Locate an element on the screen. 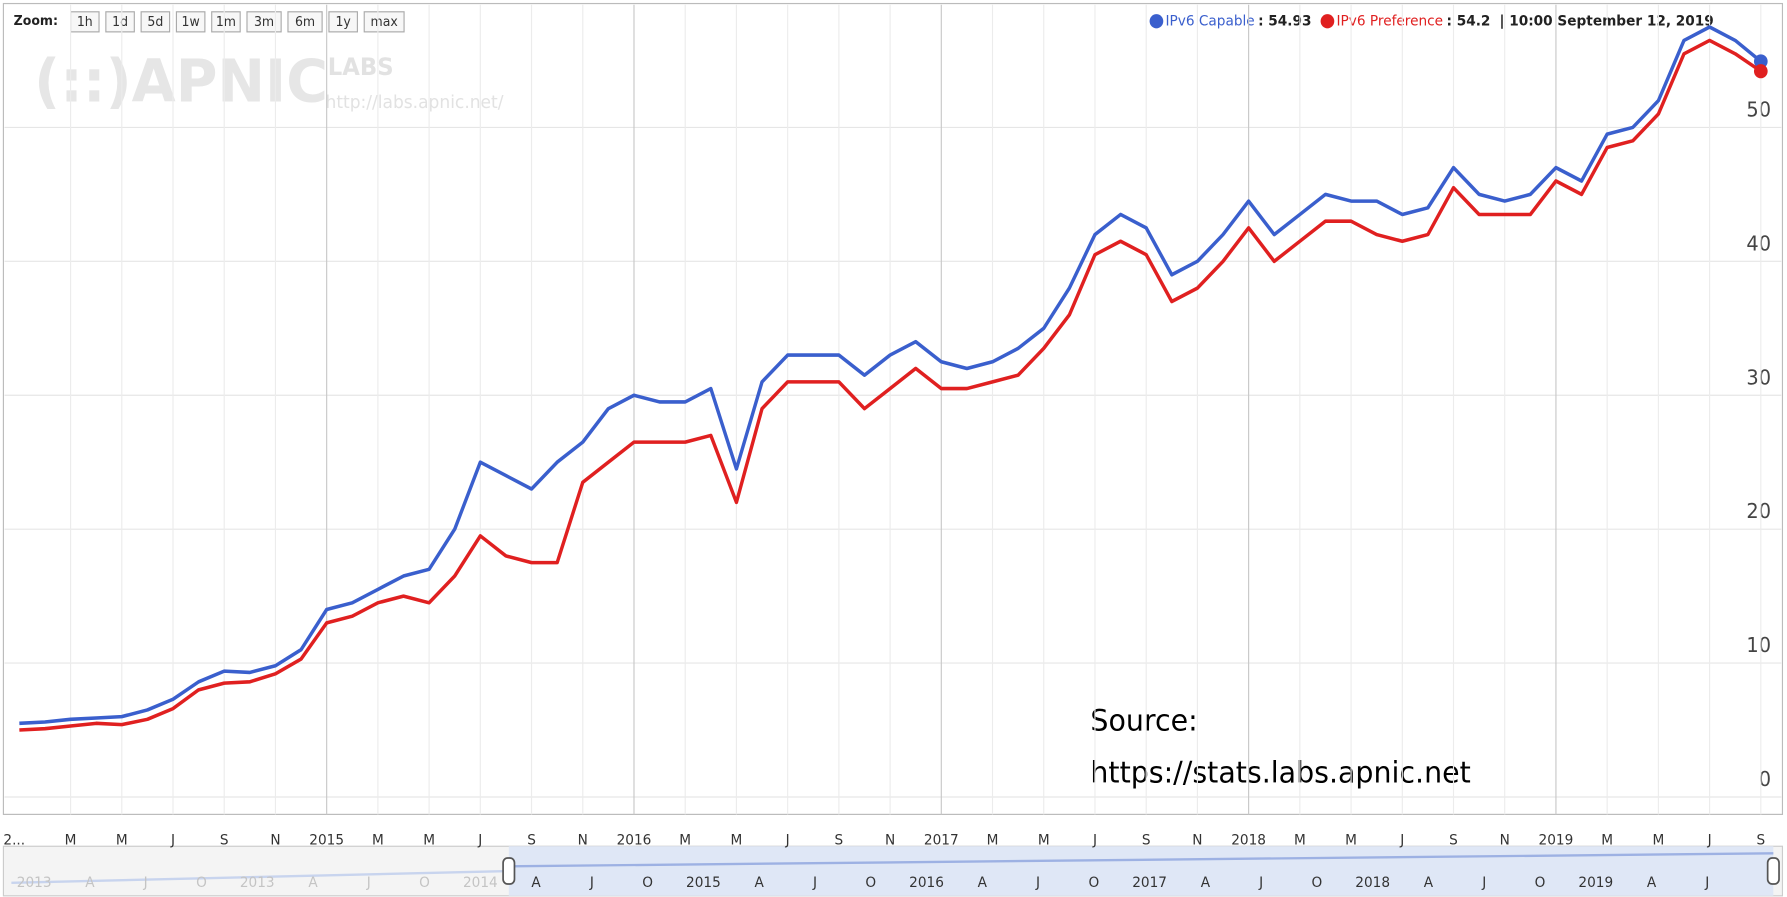 The image size is (1787, 897). zoom-button-label: 1w is located at coordinates (191, 22).